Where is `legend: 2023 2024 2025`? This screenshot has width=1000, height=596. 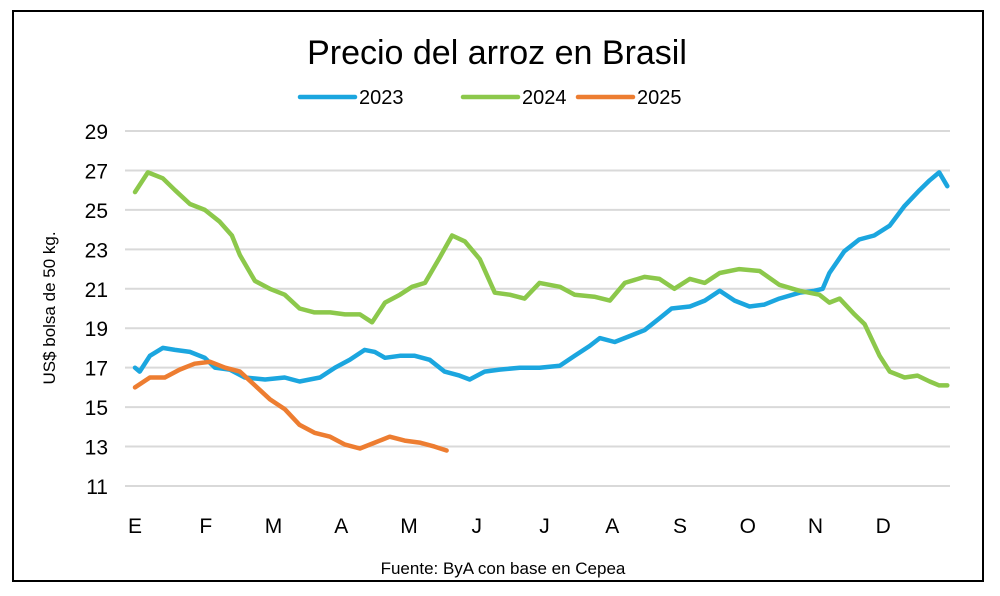 legend: 2023 2024 2025 is located at coordinates (489, 98).